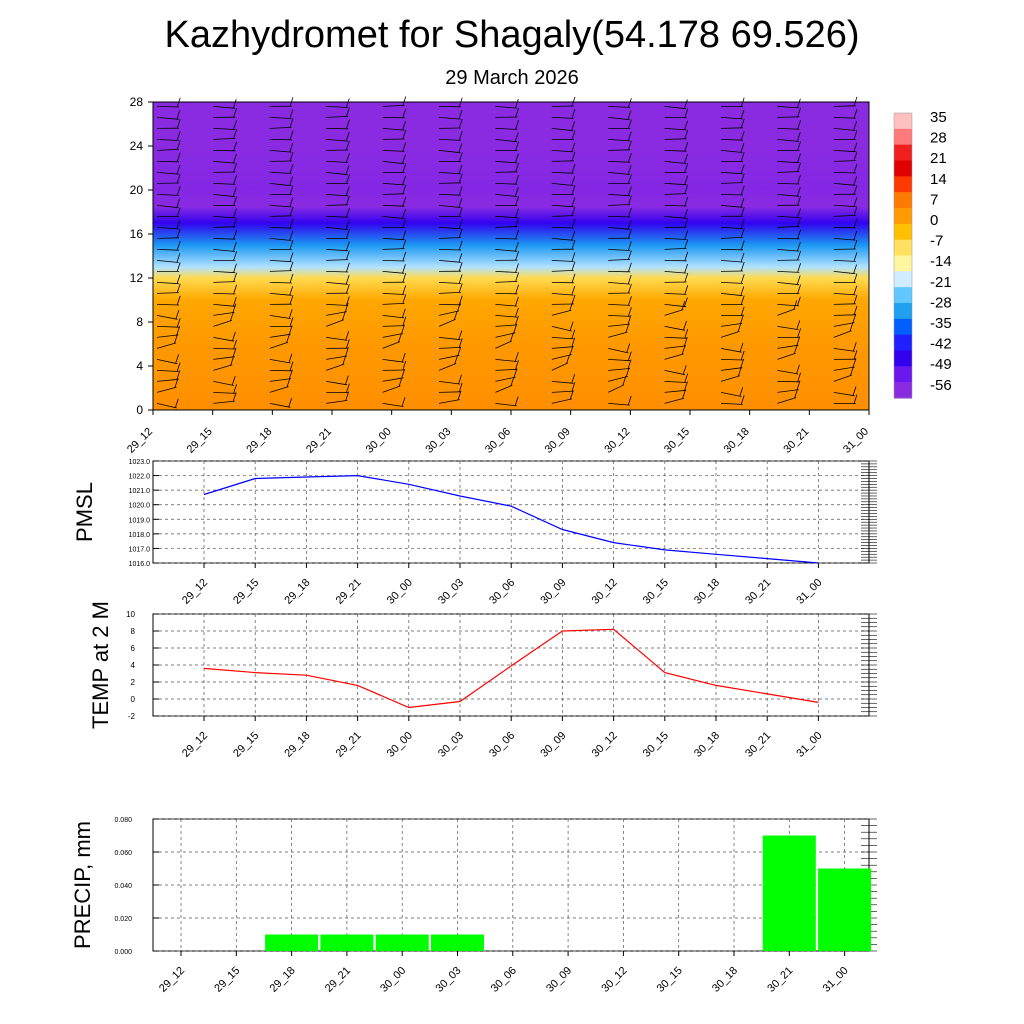 The width and height of the screenshot is (1024, 1024). I want to click on pmsl-xtick-label: 30_21, so click(758, 592).